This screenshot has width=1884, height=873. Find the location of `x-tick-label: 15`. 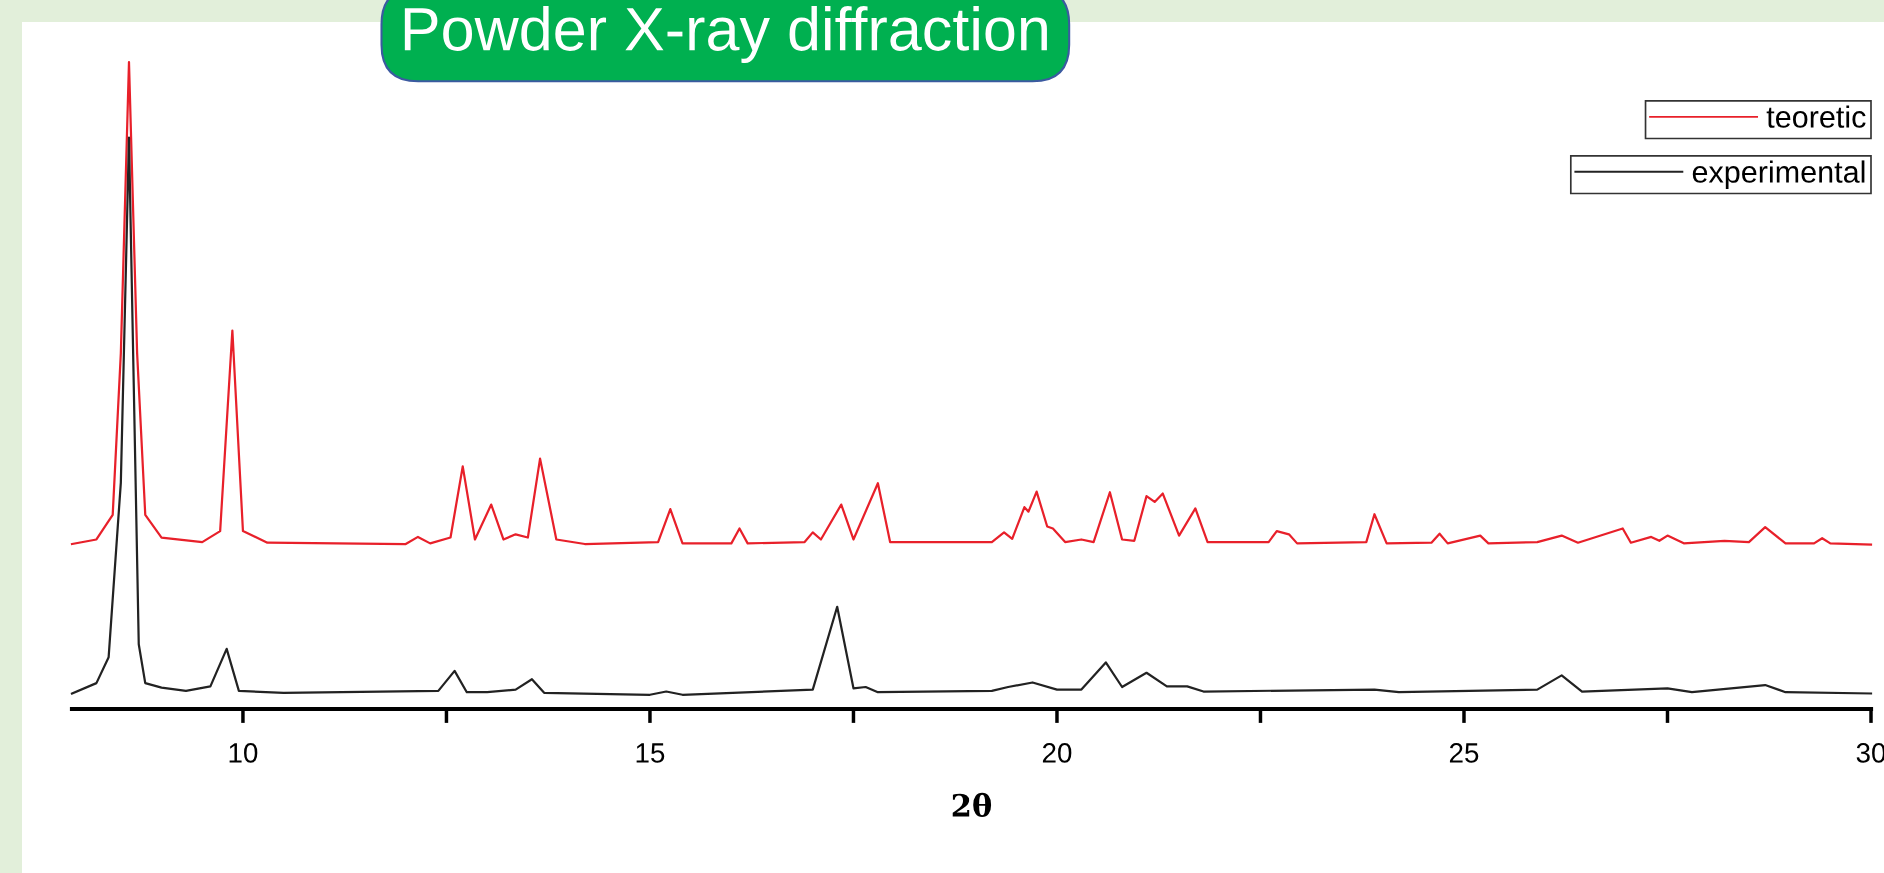

x-tick-label: 15 is located at coordinates (650, 753).